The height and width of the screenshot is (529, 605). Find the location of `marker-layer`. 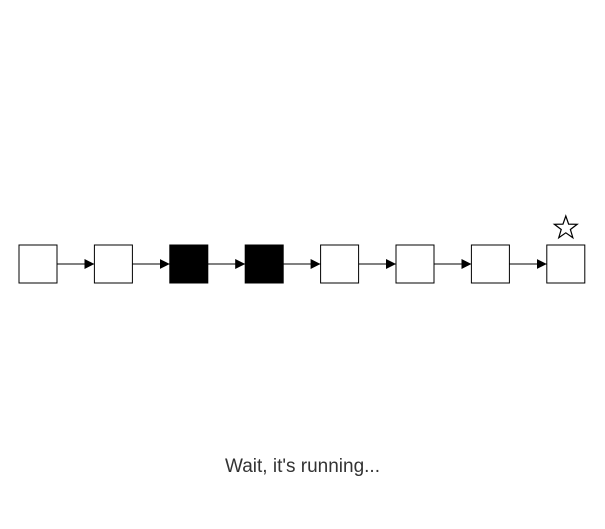

marker-layer is located at coordinates (565, 227).